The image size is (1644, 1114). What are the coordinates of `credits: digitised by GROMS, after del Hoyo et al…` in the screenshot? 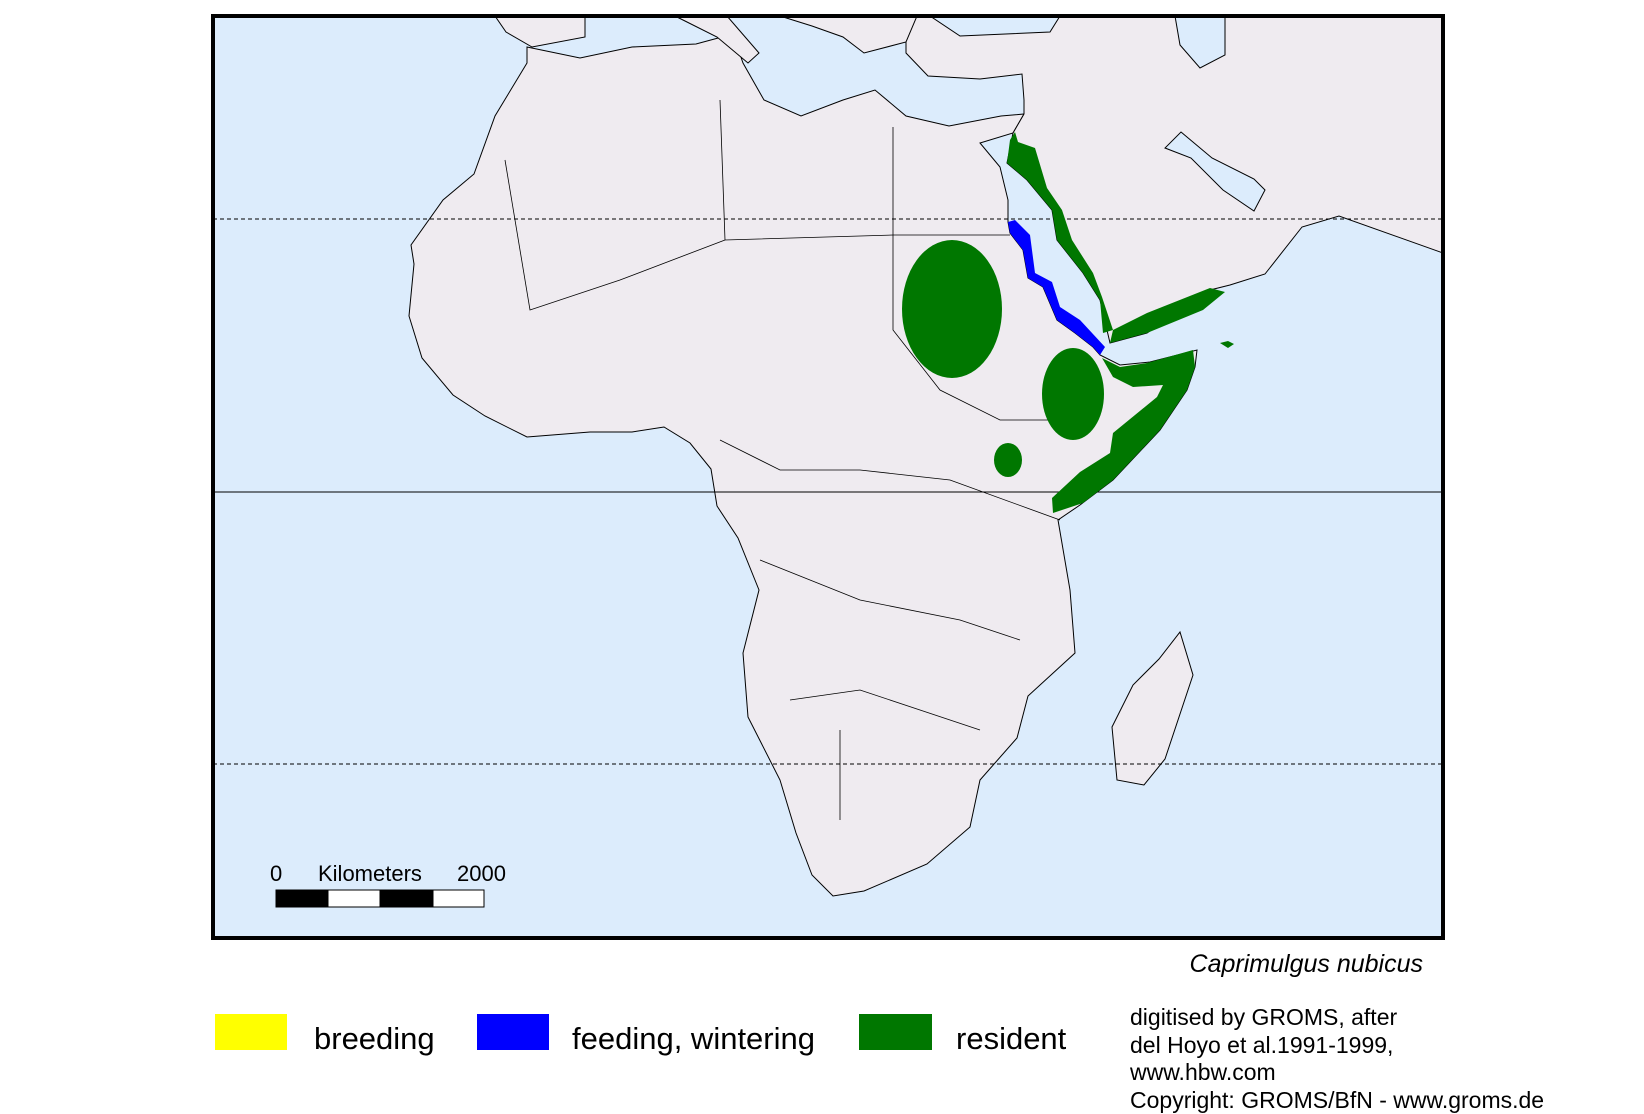 It's located at (1336, 1058).